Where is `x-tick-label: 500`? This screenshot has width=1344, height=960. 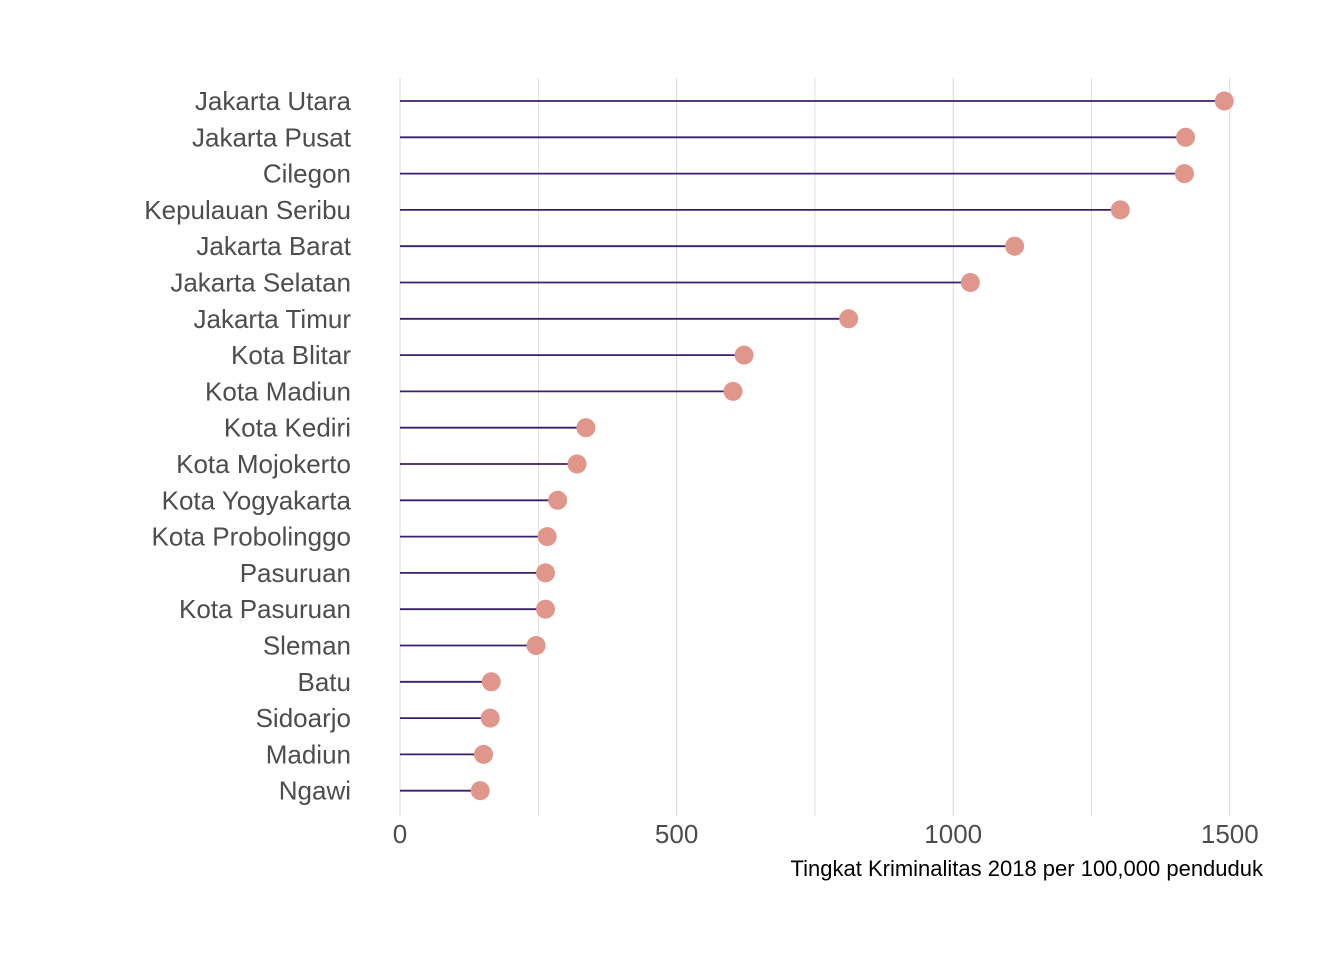
x-tick-label: 500 is located at coordinates (676, 834).